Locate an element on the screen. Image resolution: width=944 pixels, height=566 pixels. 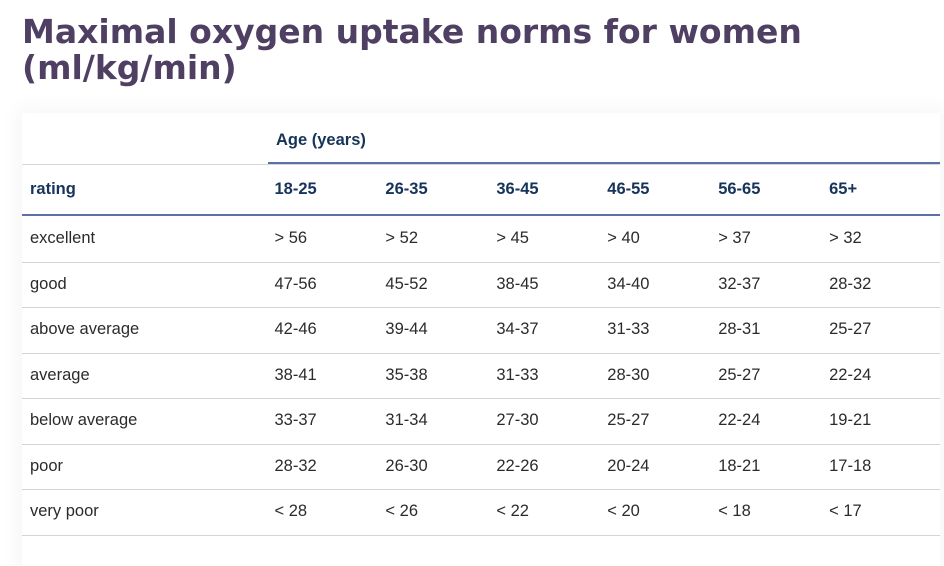
rating-cell: above average is located at coordinates (85, 329).